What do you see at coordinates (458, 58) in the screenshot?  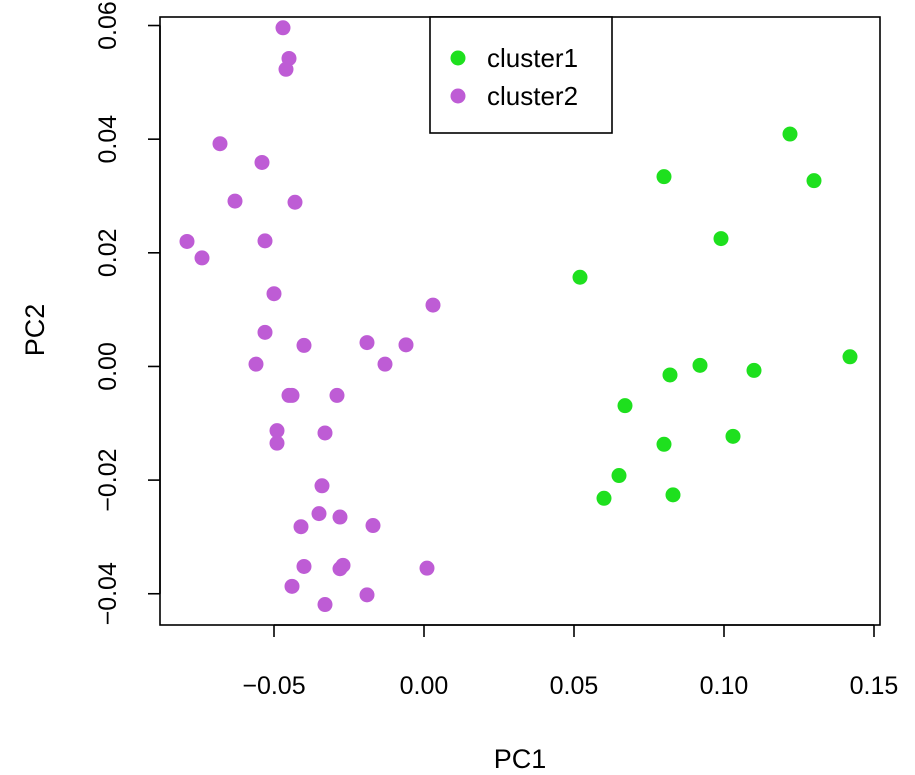 I see `legend-marker-cluster1` at bounding box center [458, 58].